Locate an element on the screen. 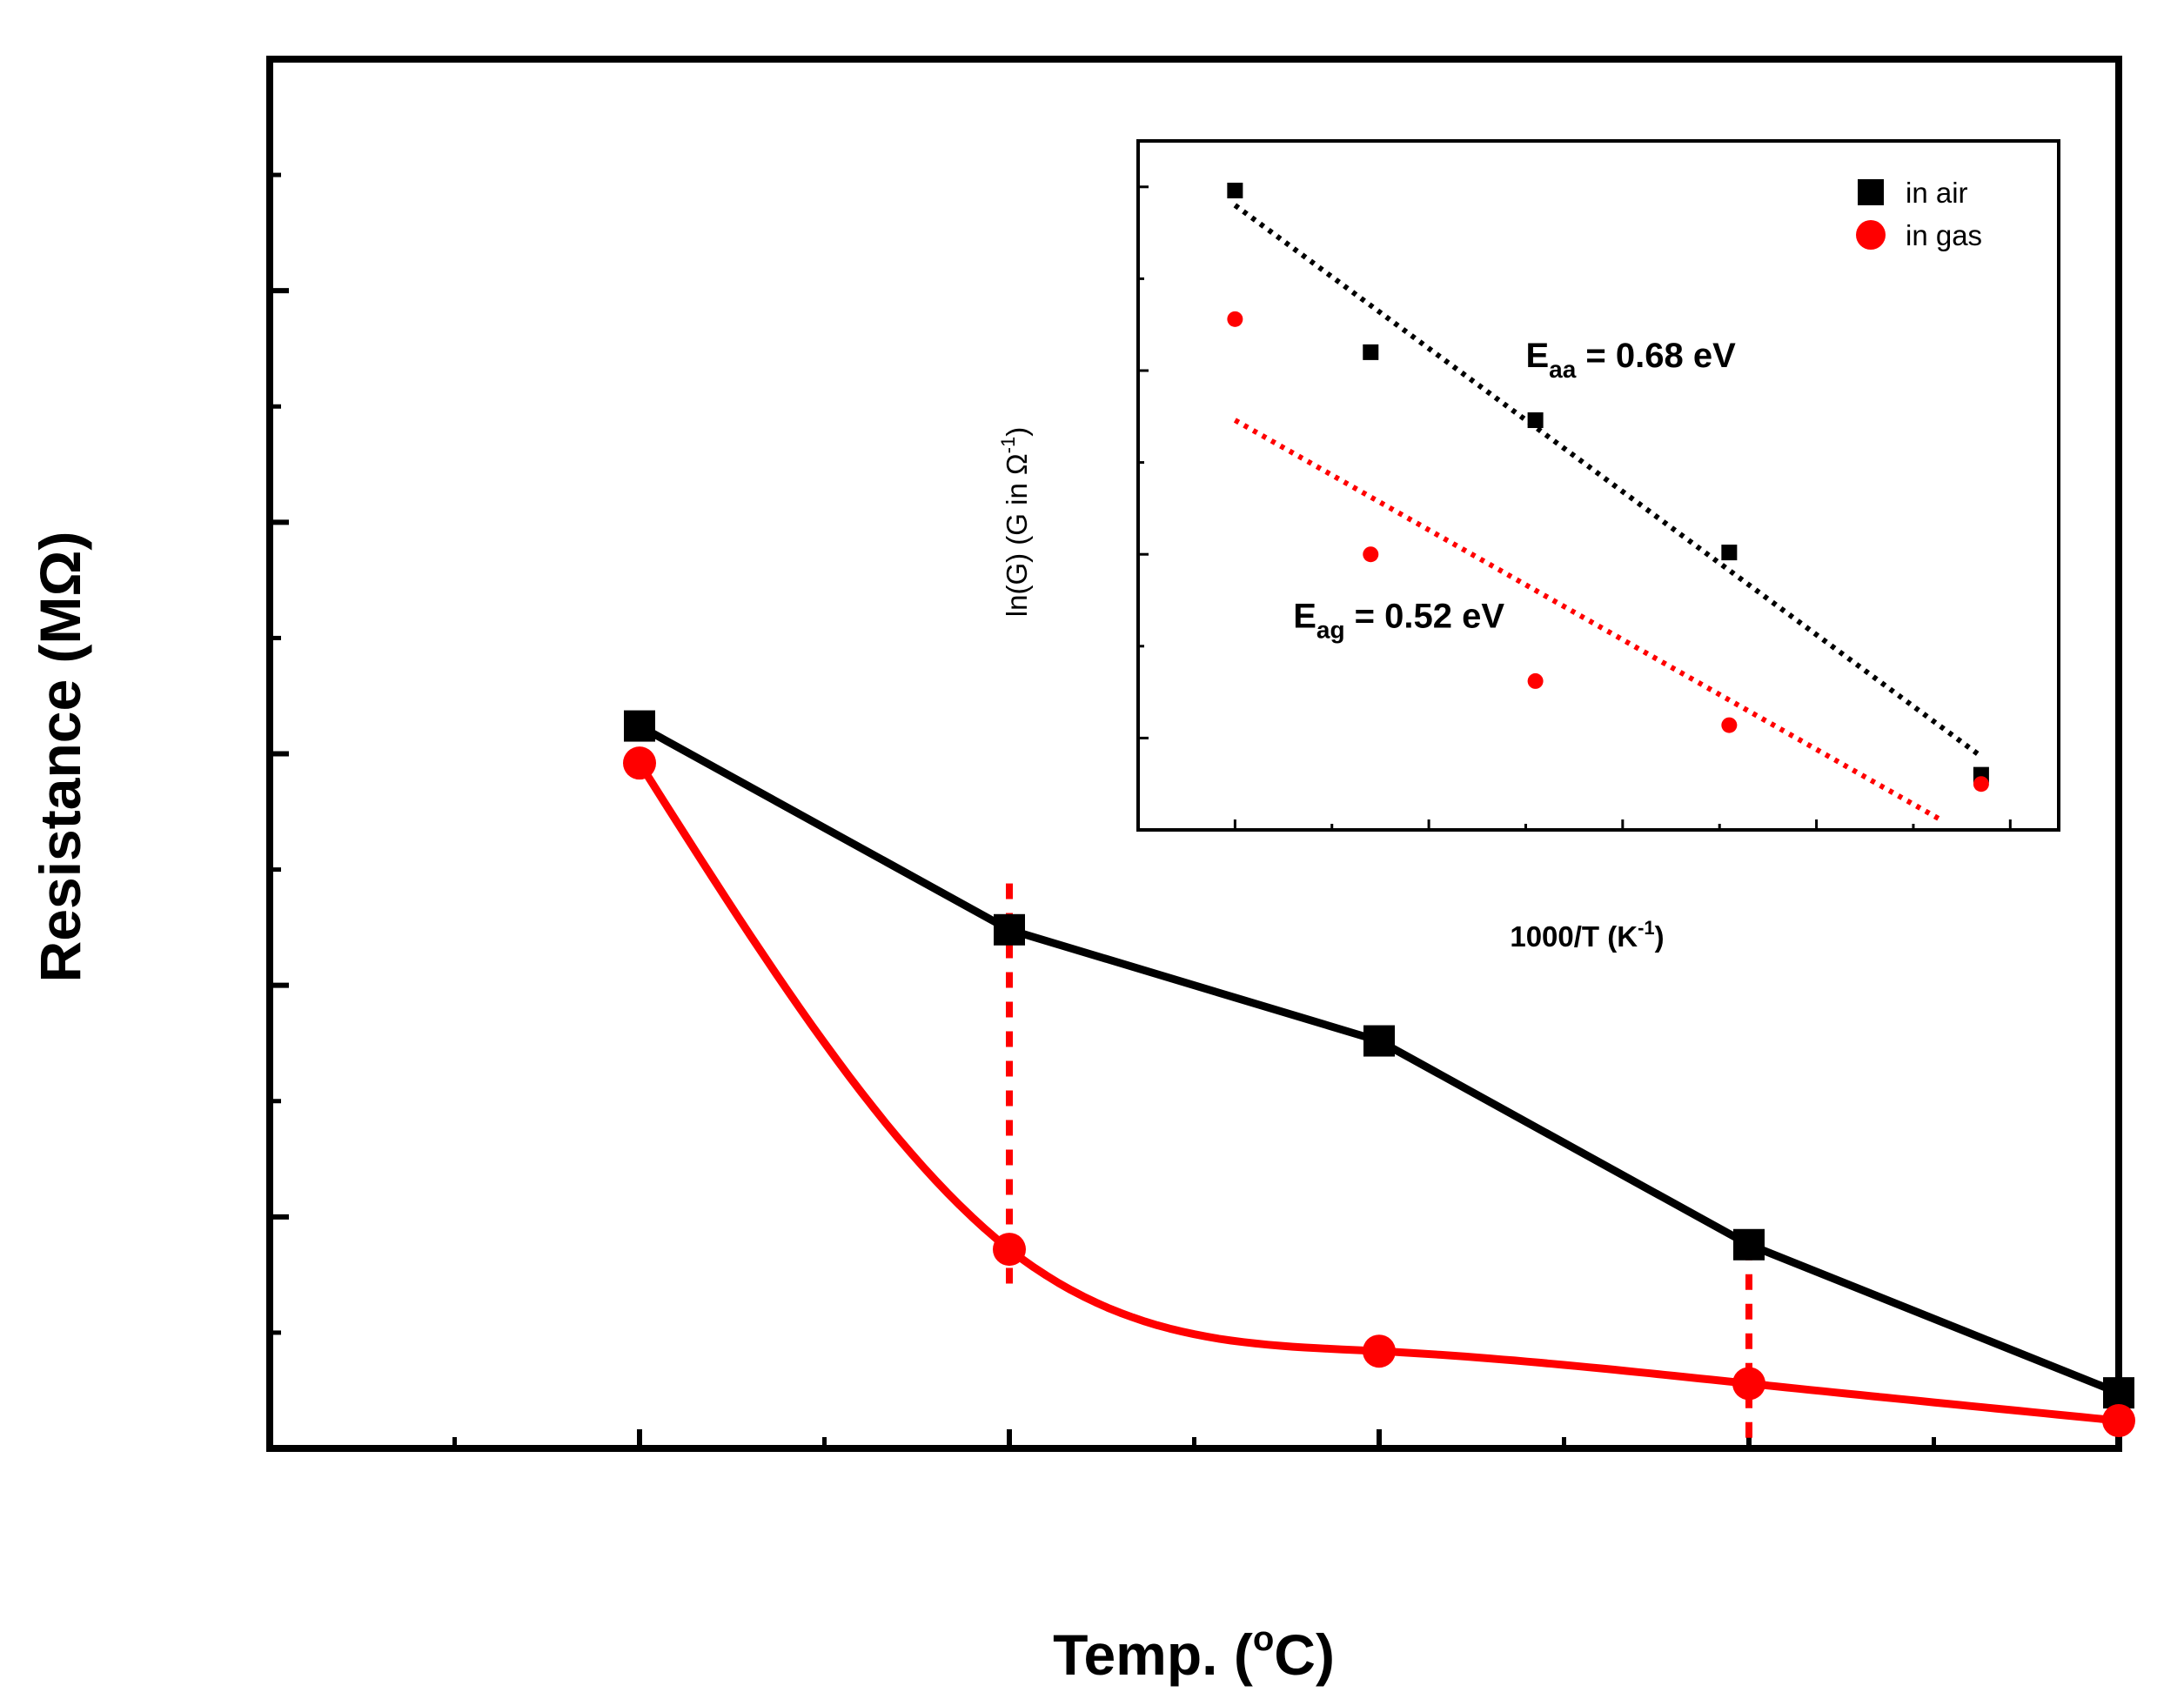  in-air-fit-line is located at coordinates (1608, 481).